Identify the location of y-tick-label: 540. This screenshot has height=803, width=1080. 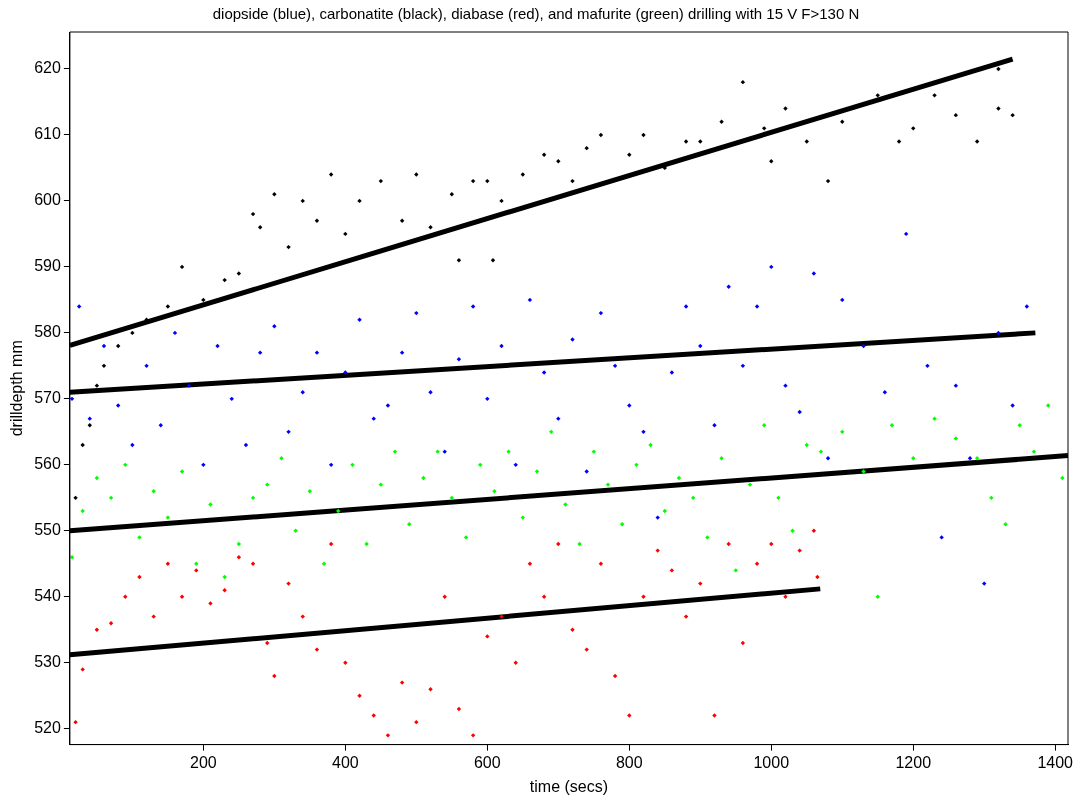
(47, 596).